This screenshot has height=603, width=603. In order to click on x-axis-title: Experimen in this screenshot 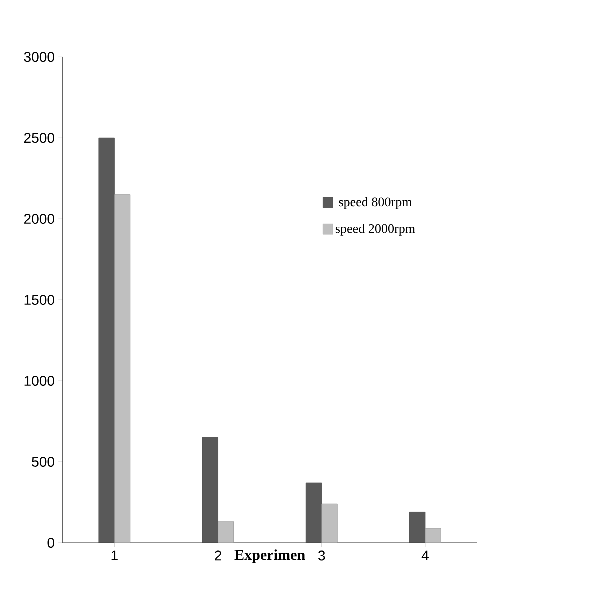, I will do `click(270, 557)`.